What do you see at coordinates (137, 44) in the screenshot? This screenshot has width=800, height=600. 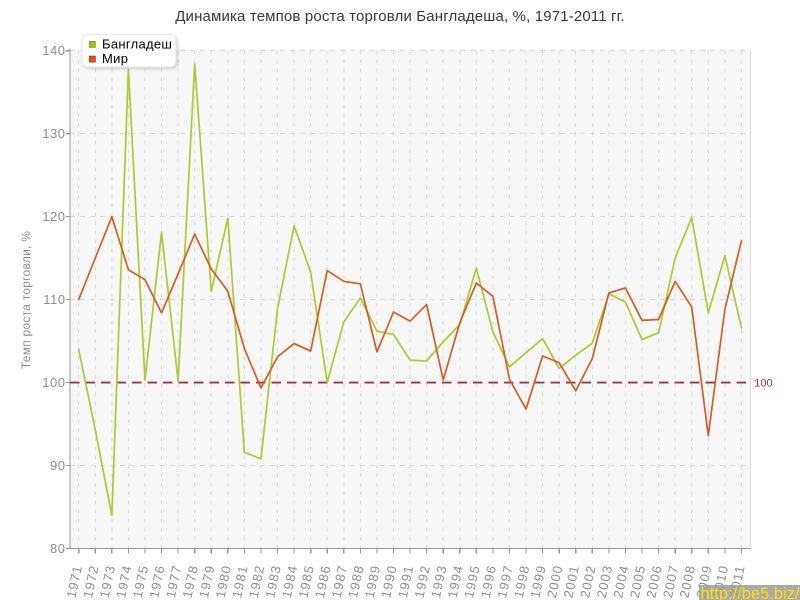 I see `svg-text: Бангладеш` at bounding box center [137, 44].